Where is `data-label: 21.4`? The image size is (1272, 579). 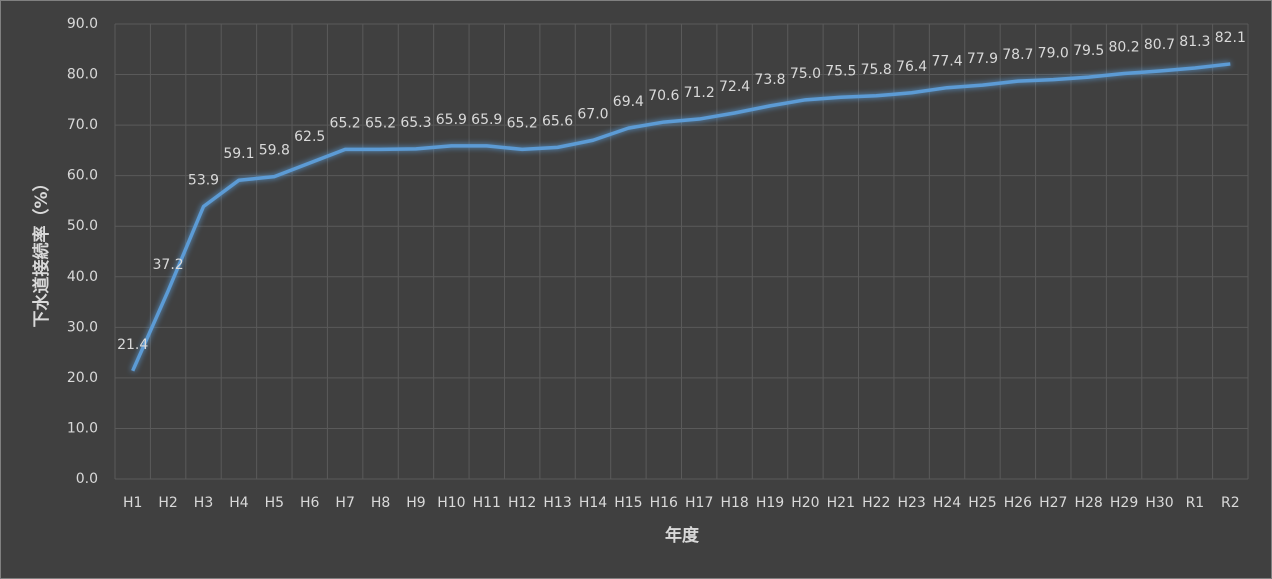 data-label: 21.4 is located at coordinates (132, 345).